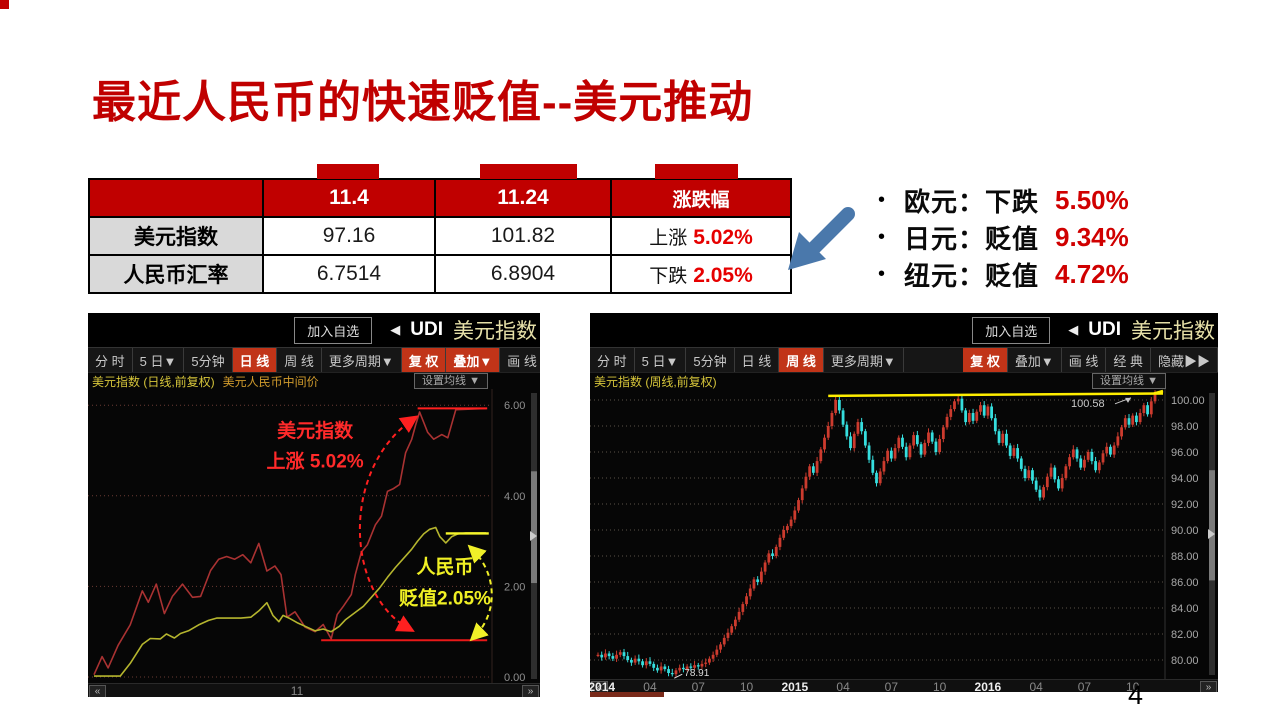 The width and height of the screenshot is (1280, 720). I want to click on change-direction: 上涨, so click(668, 238).